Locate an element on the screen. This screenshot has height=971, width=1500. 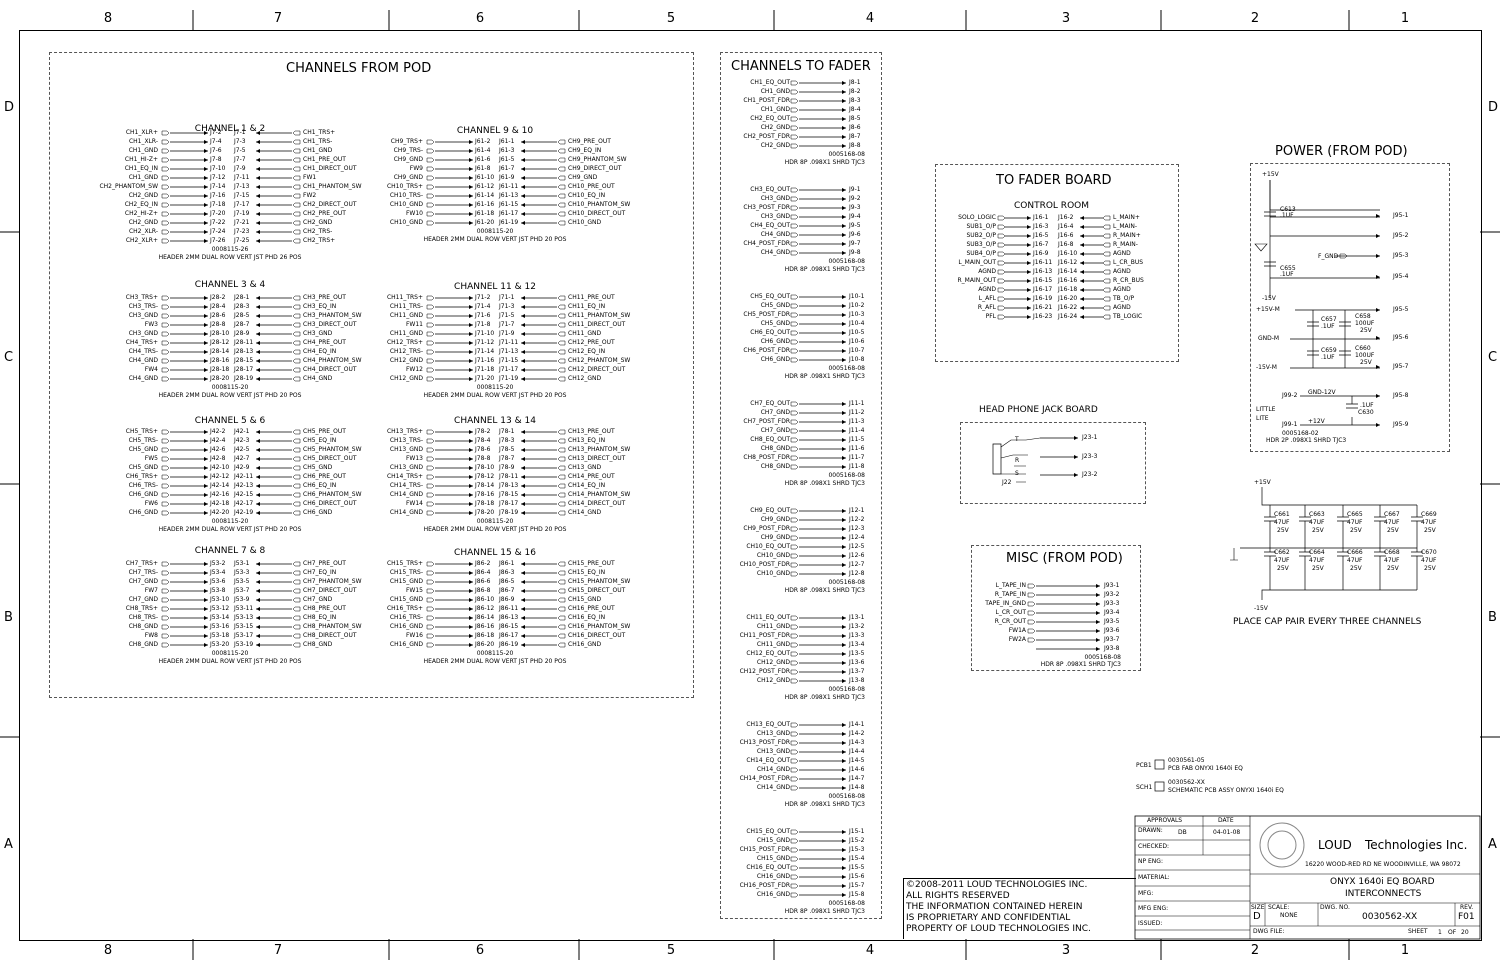
fader-pin: J11-4 is located at coordinates (857, 430).